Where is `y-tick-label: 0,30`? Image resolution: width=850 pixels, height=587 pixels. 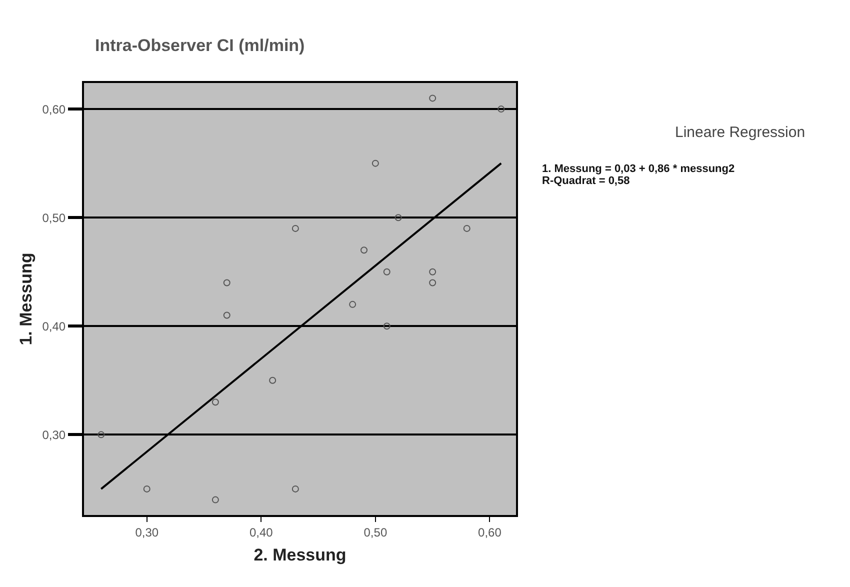 y-tick-label: 0,30 is located at coordinates (54, 435).